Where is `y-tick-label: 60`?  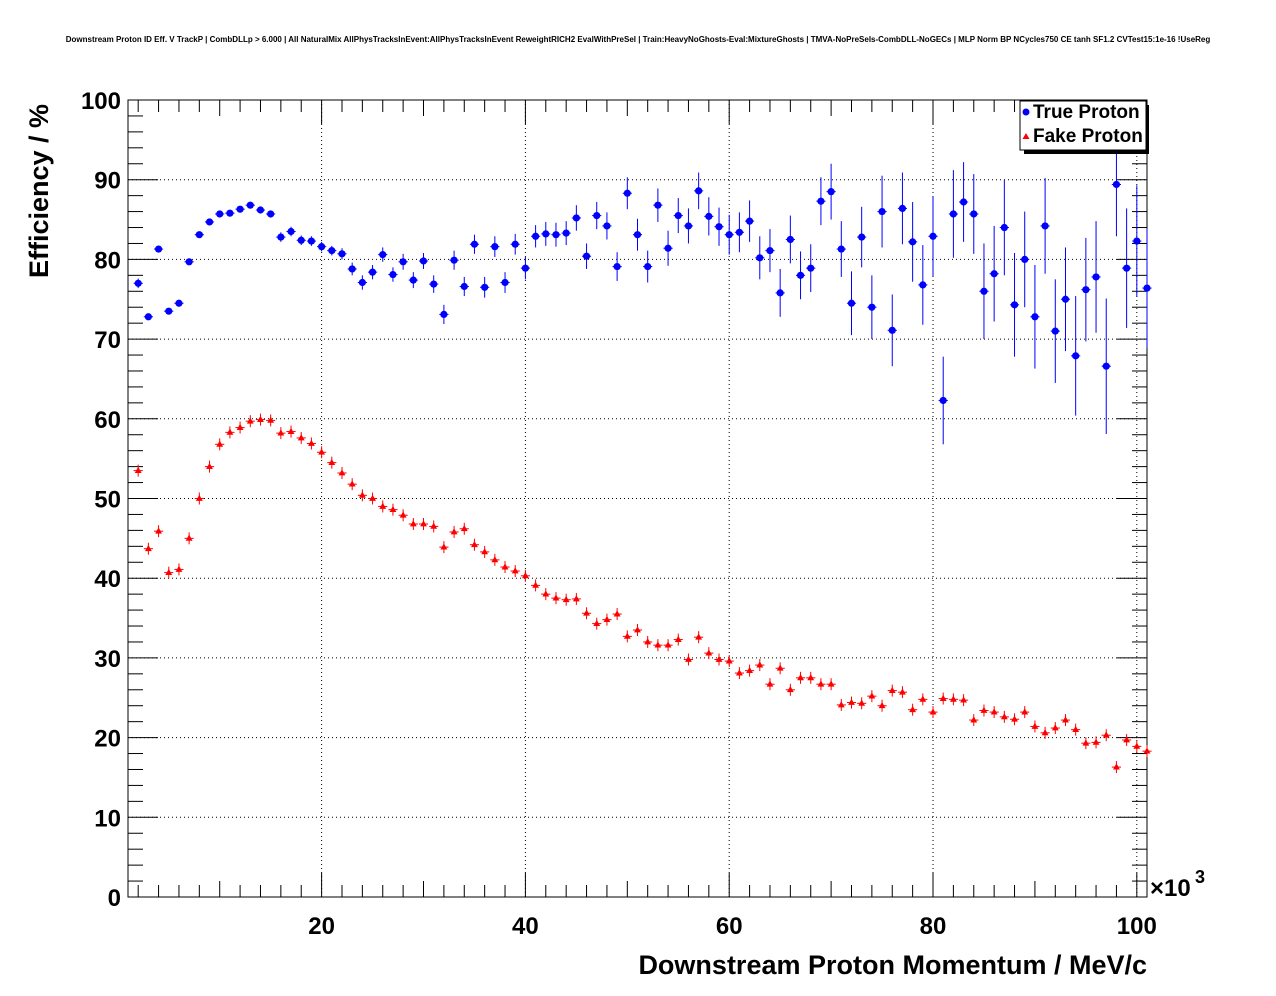
y-tick-label: 60 is located at coordinates (107, 420).